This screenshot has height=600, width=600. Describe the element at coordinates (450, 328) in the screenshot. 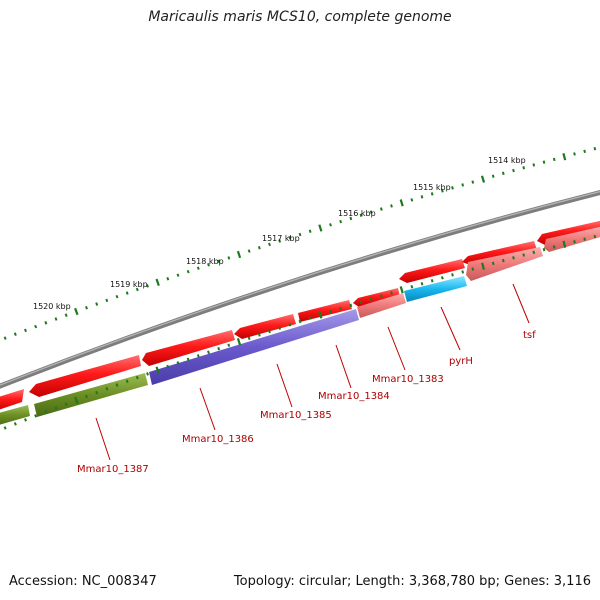

I see `leader-pyrH` at that location.